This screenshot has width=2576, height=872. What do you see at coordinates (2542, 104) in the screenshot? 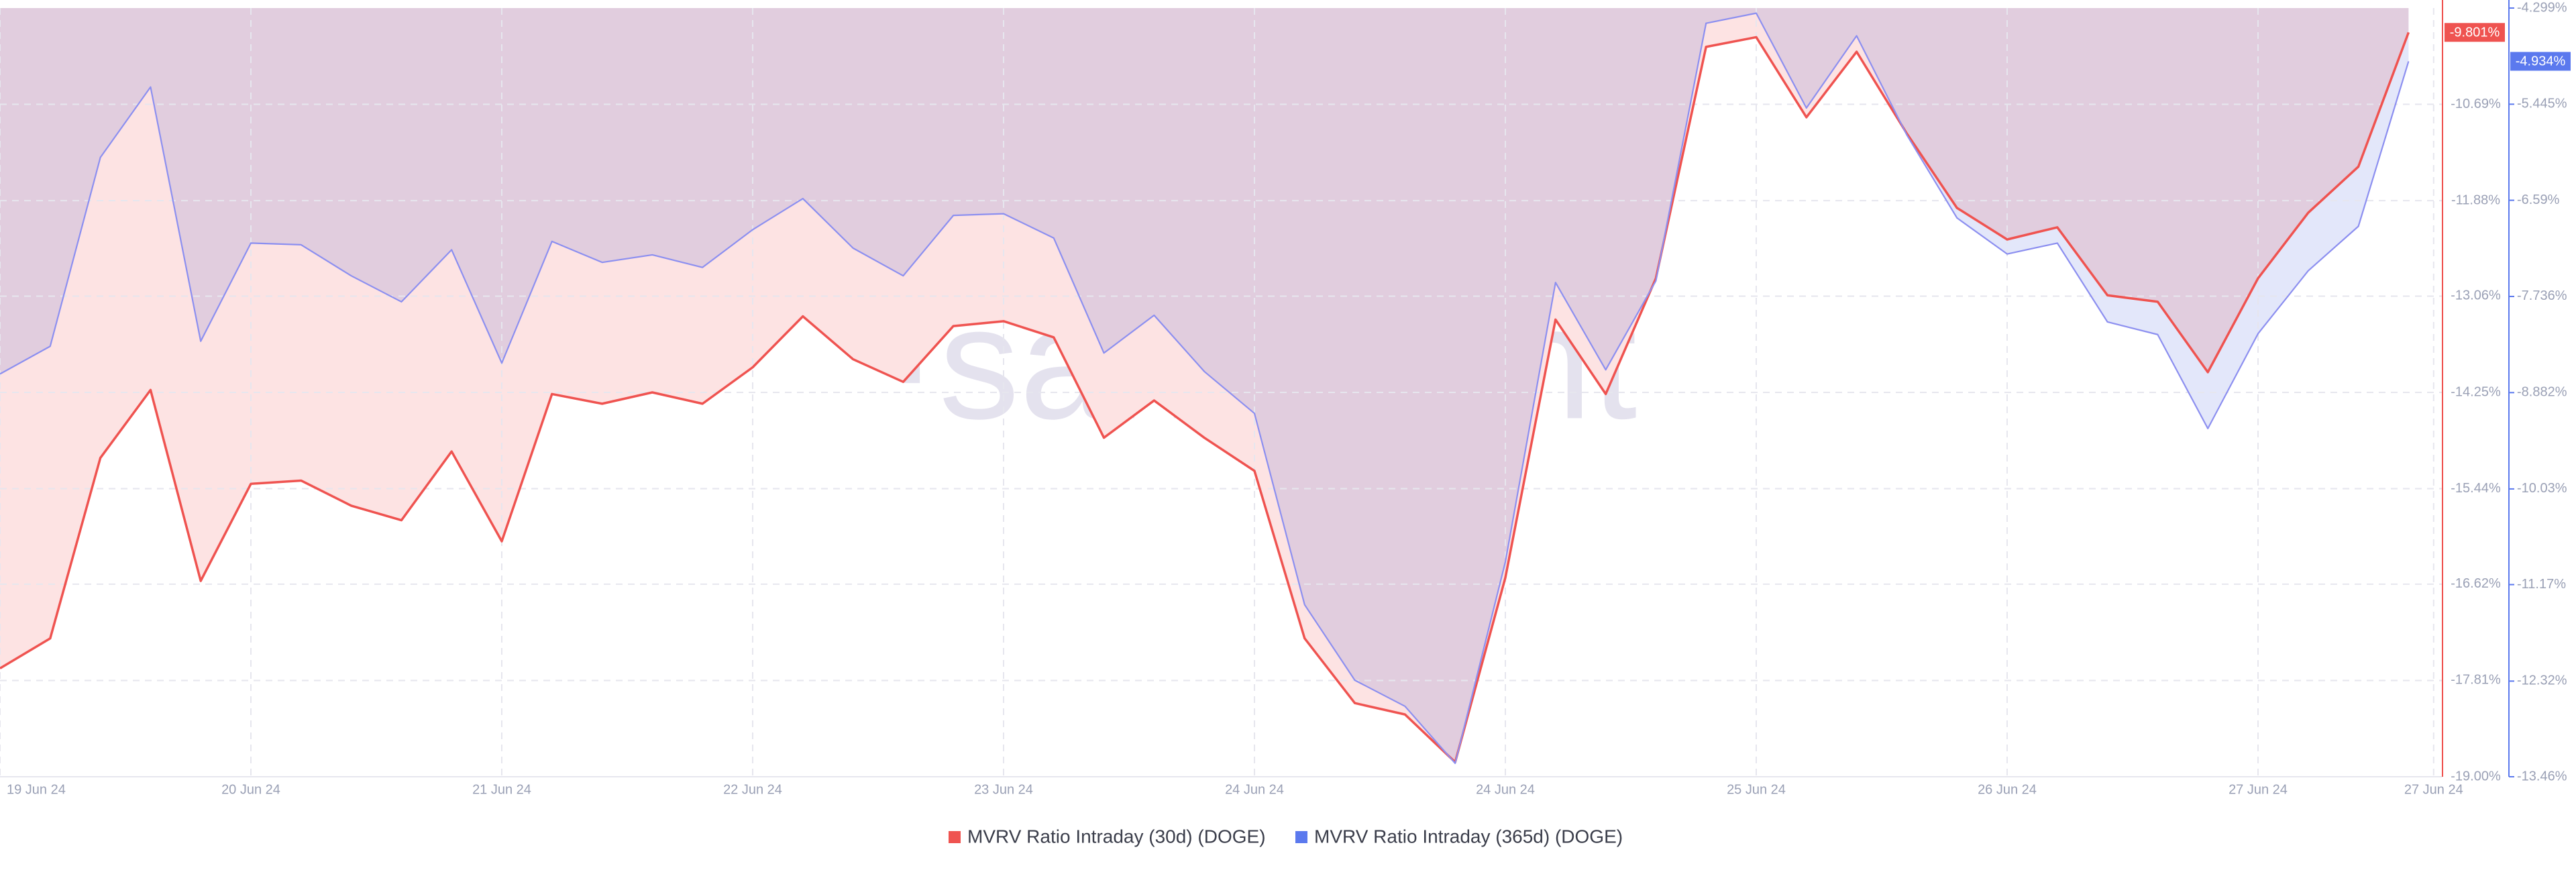
I see `y2-tick-label: -5.445%` at bounding box center [2542, 104].